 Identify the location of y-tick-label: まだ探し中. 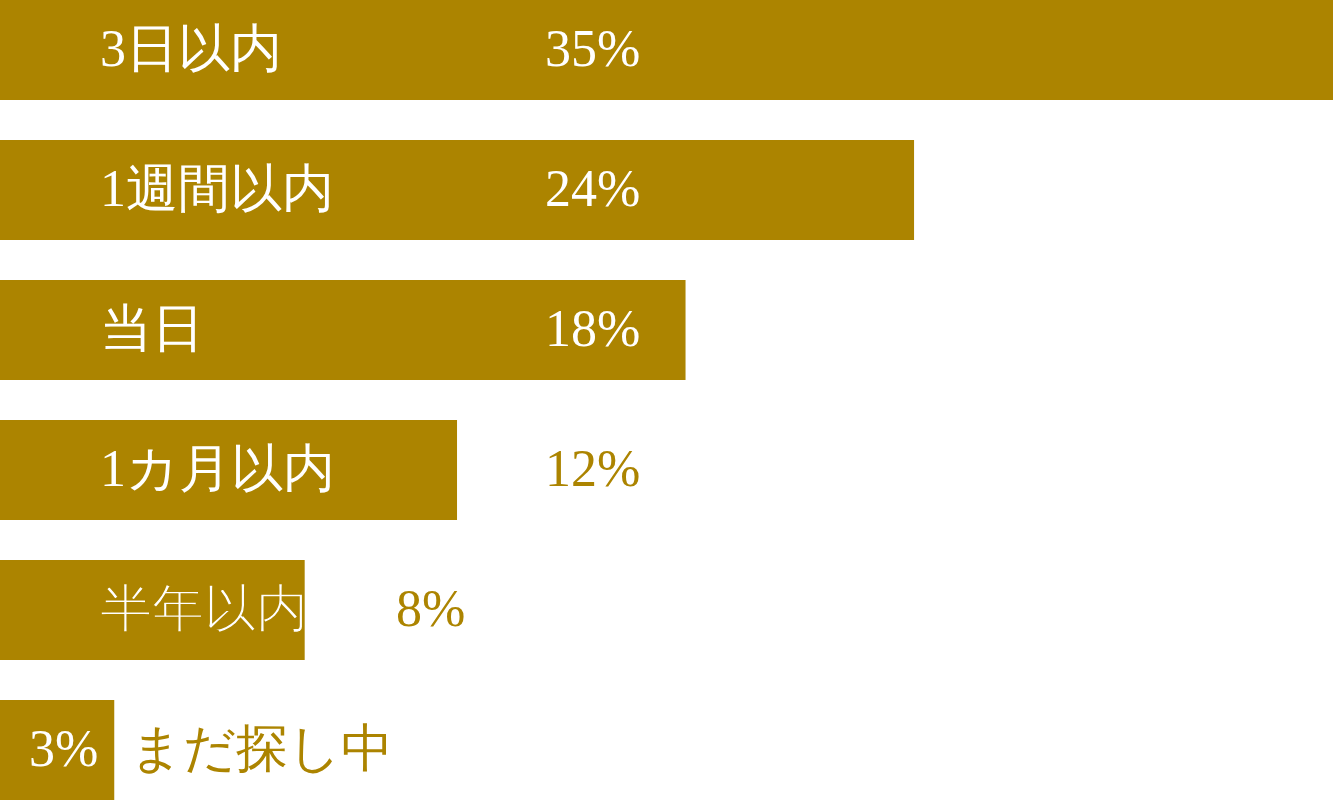
(262, 748).